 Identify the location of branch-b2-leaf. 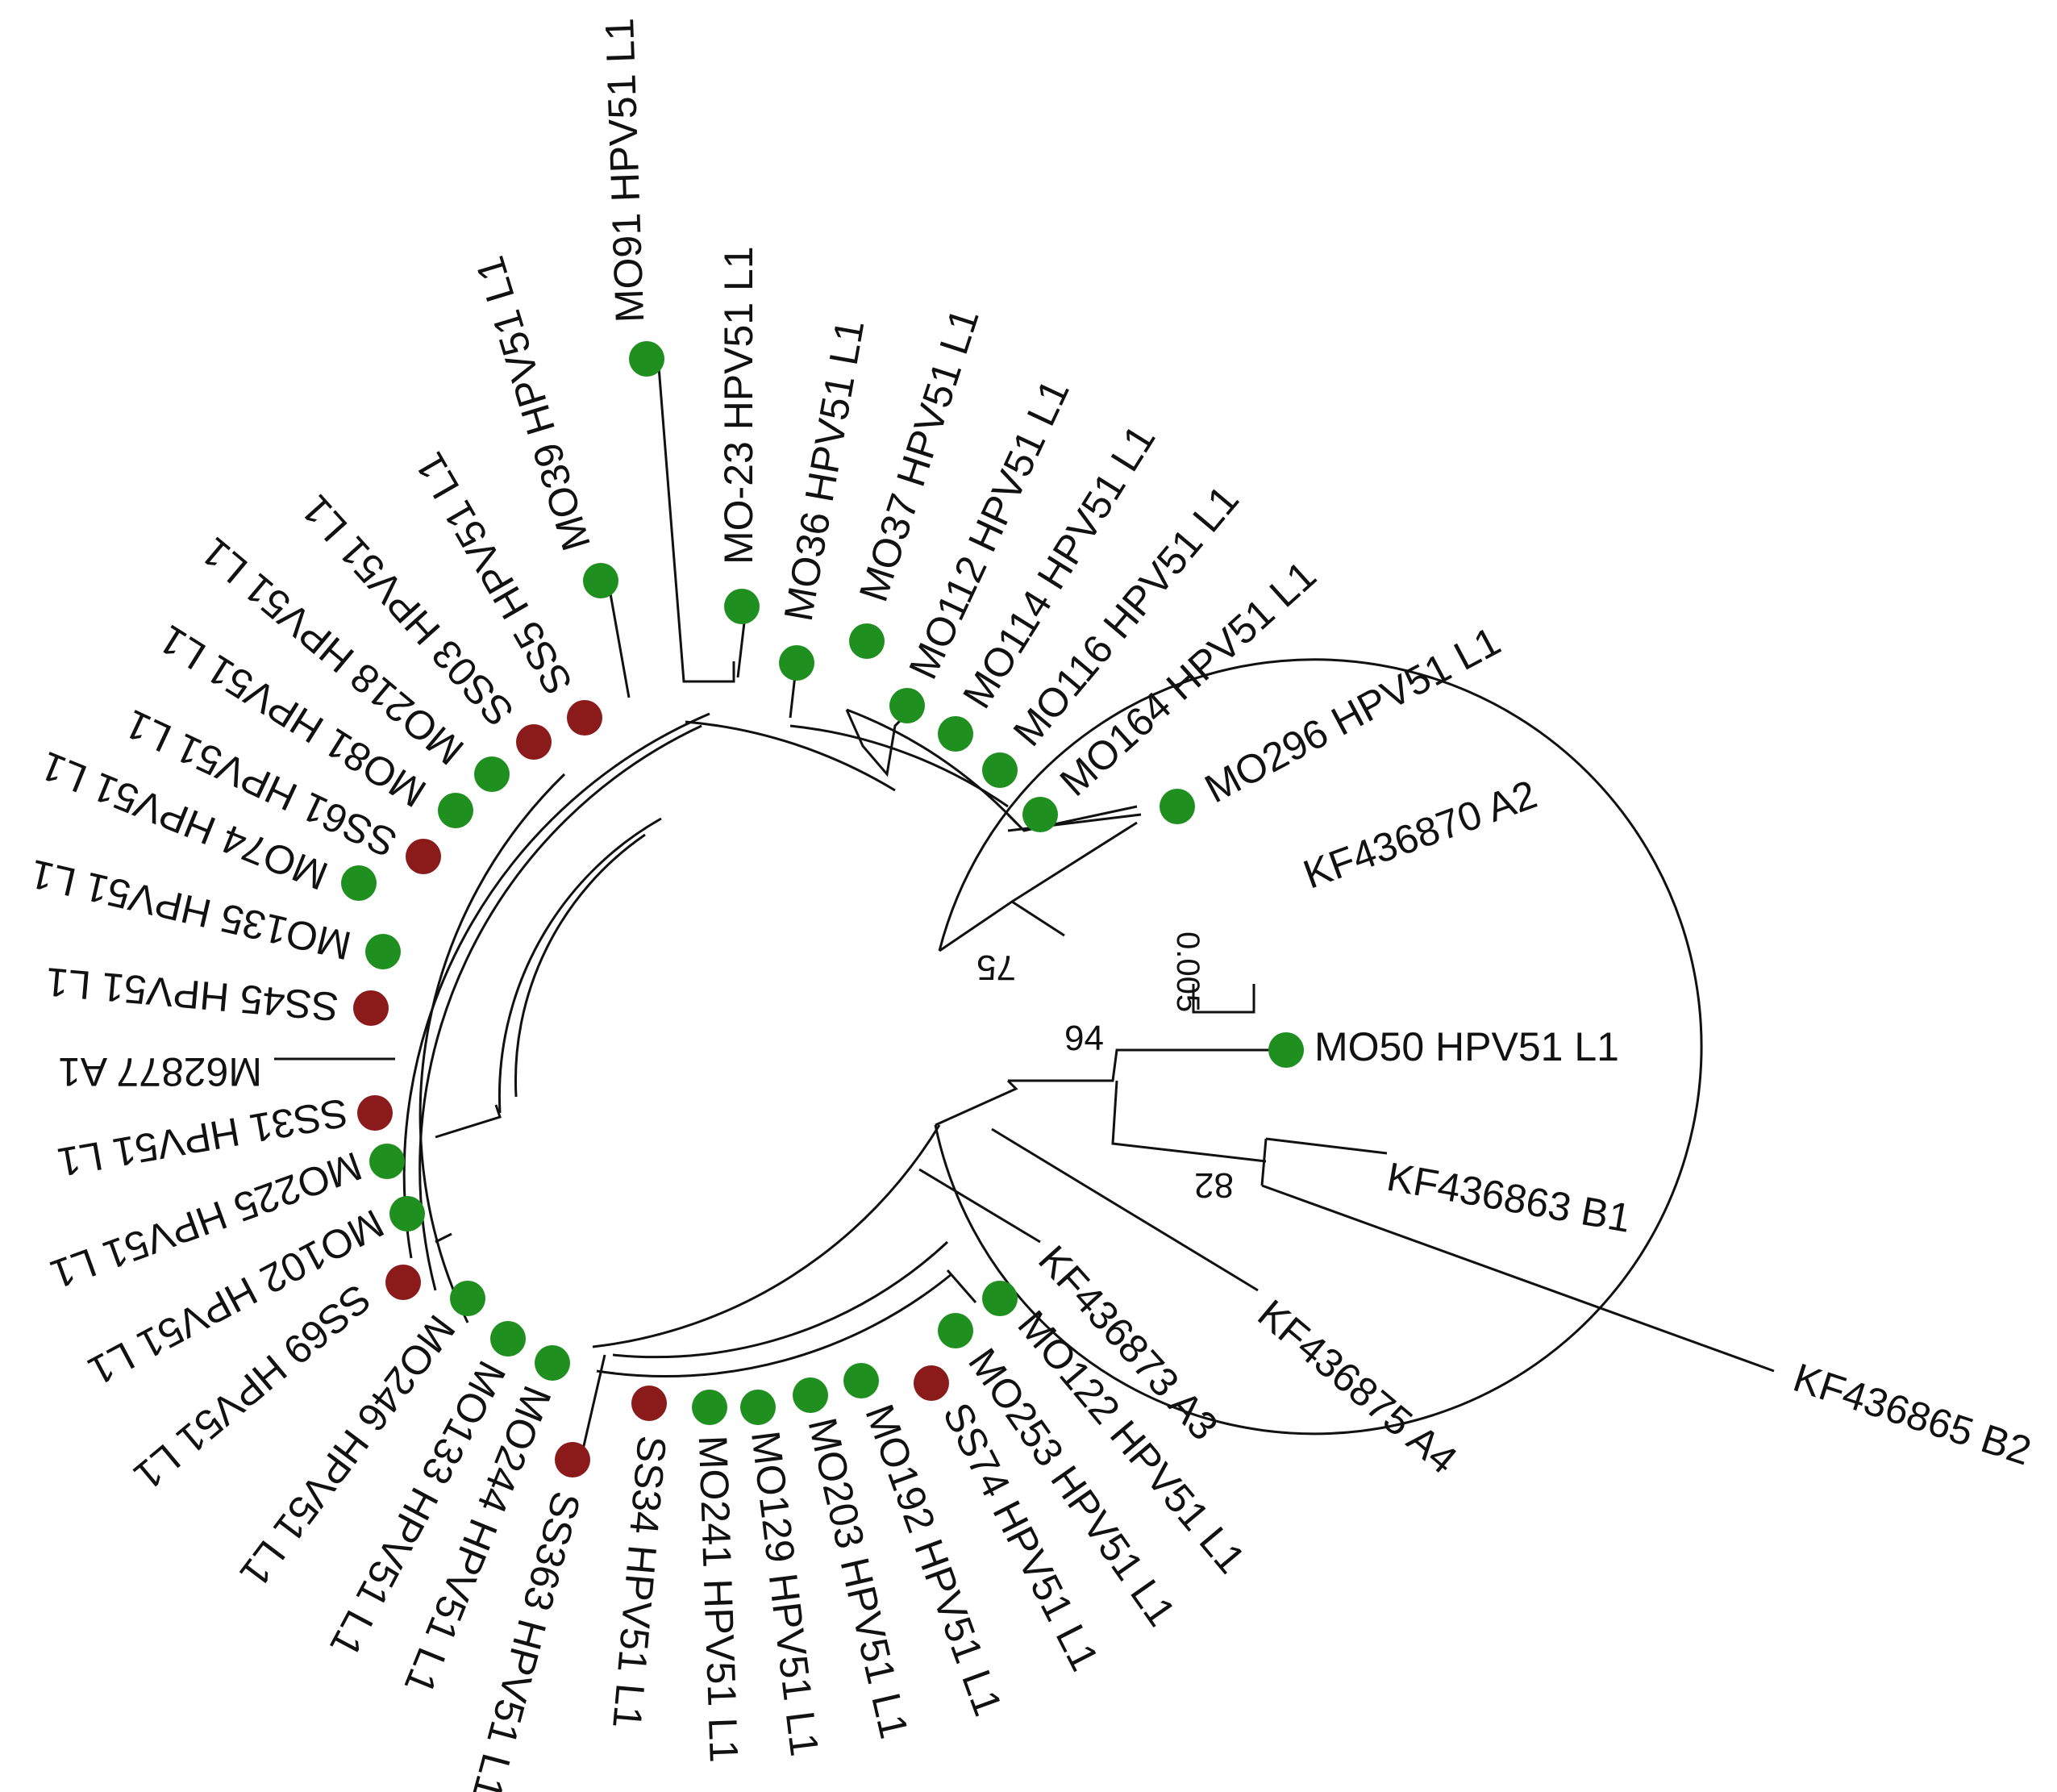
(1518, 1278).